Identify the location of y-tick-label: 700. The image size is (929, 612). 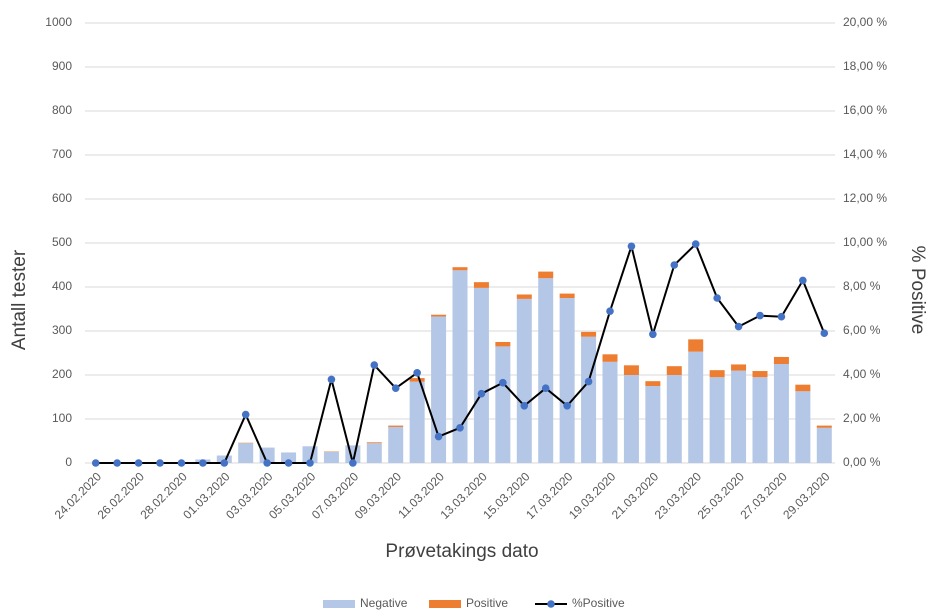
(62, 154).